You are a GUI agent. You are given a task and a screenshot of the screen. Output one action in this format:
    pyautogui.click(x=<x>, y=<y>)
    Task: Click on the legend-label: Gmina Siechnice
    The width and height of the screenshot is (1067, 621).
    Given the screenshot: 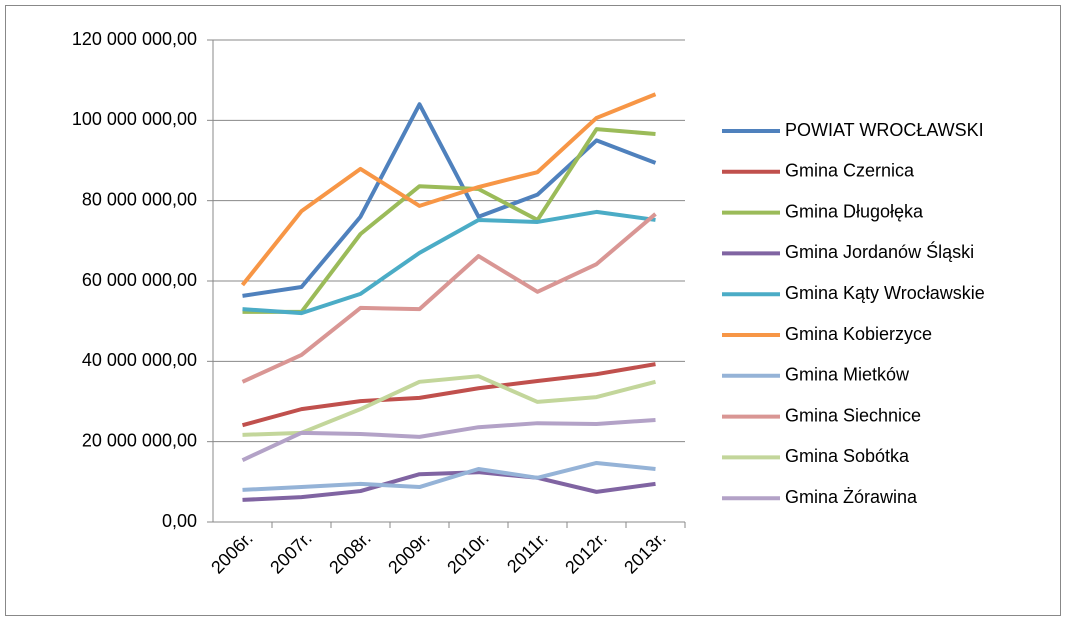 What is the action you would take?
    pyautogui.click(x=853, y=415)
    